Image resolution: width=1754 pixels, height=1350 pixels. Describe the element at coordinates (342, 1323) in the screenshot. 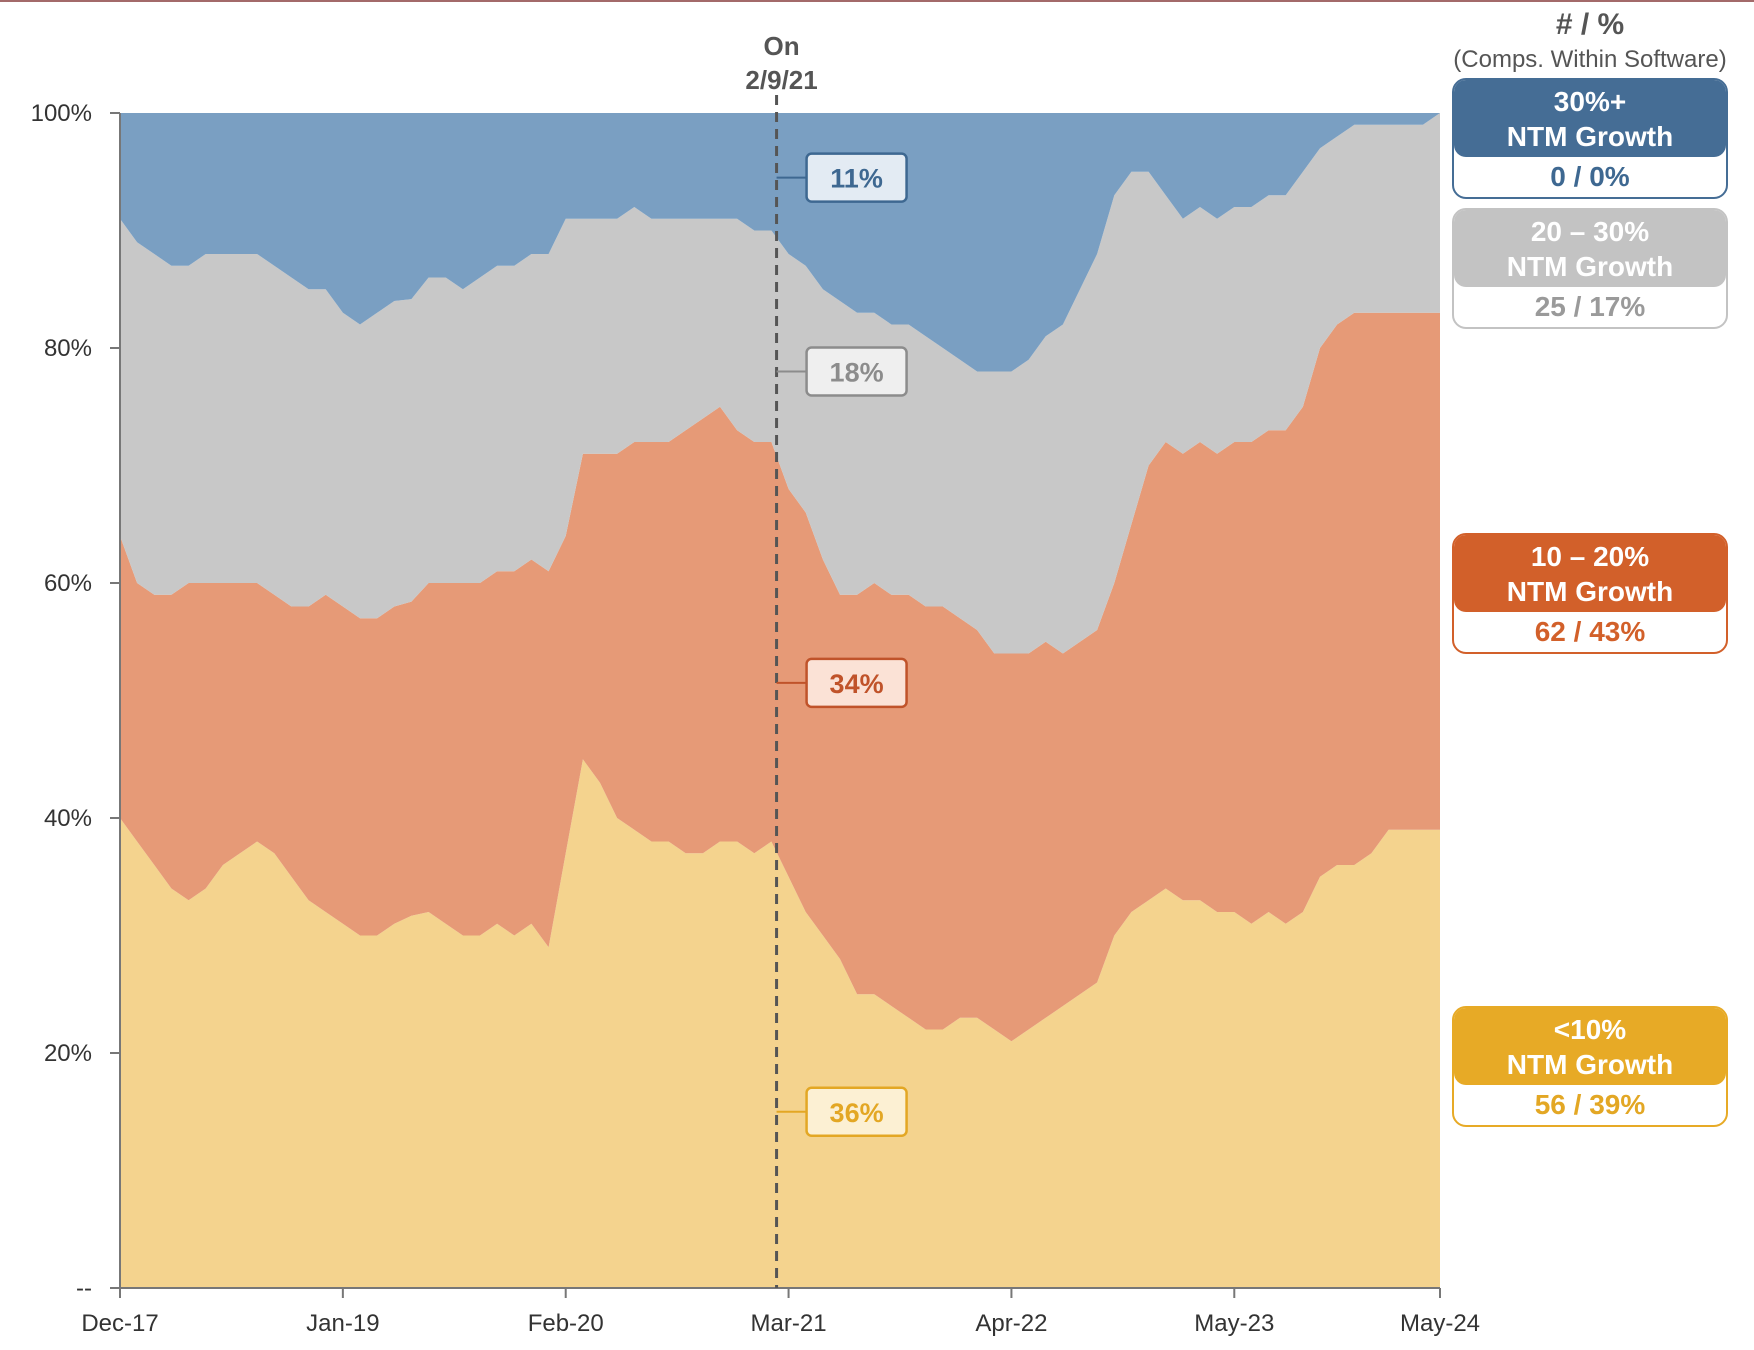

I see `x-tick-label: Jan-19` at that location.